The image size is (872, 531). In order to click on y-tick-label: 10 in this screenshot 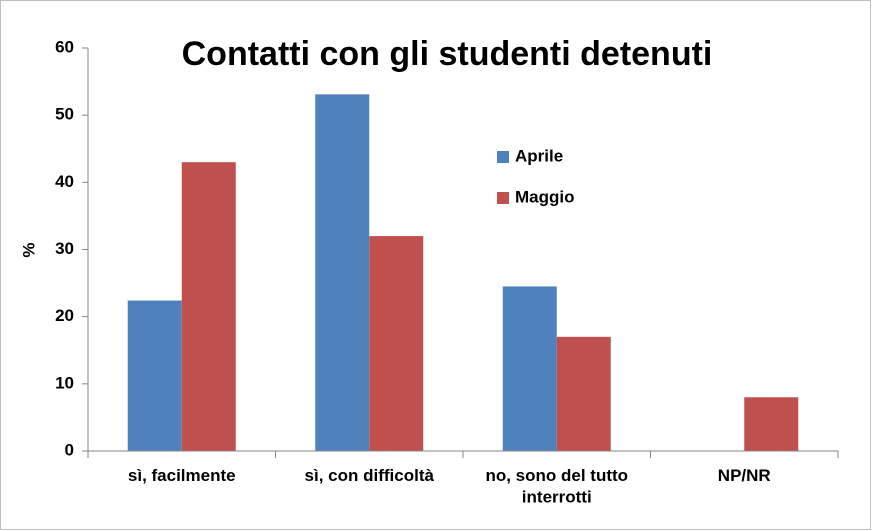, I will do `click(64, 382)`.